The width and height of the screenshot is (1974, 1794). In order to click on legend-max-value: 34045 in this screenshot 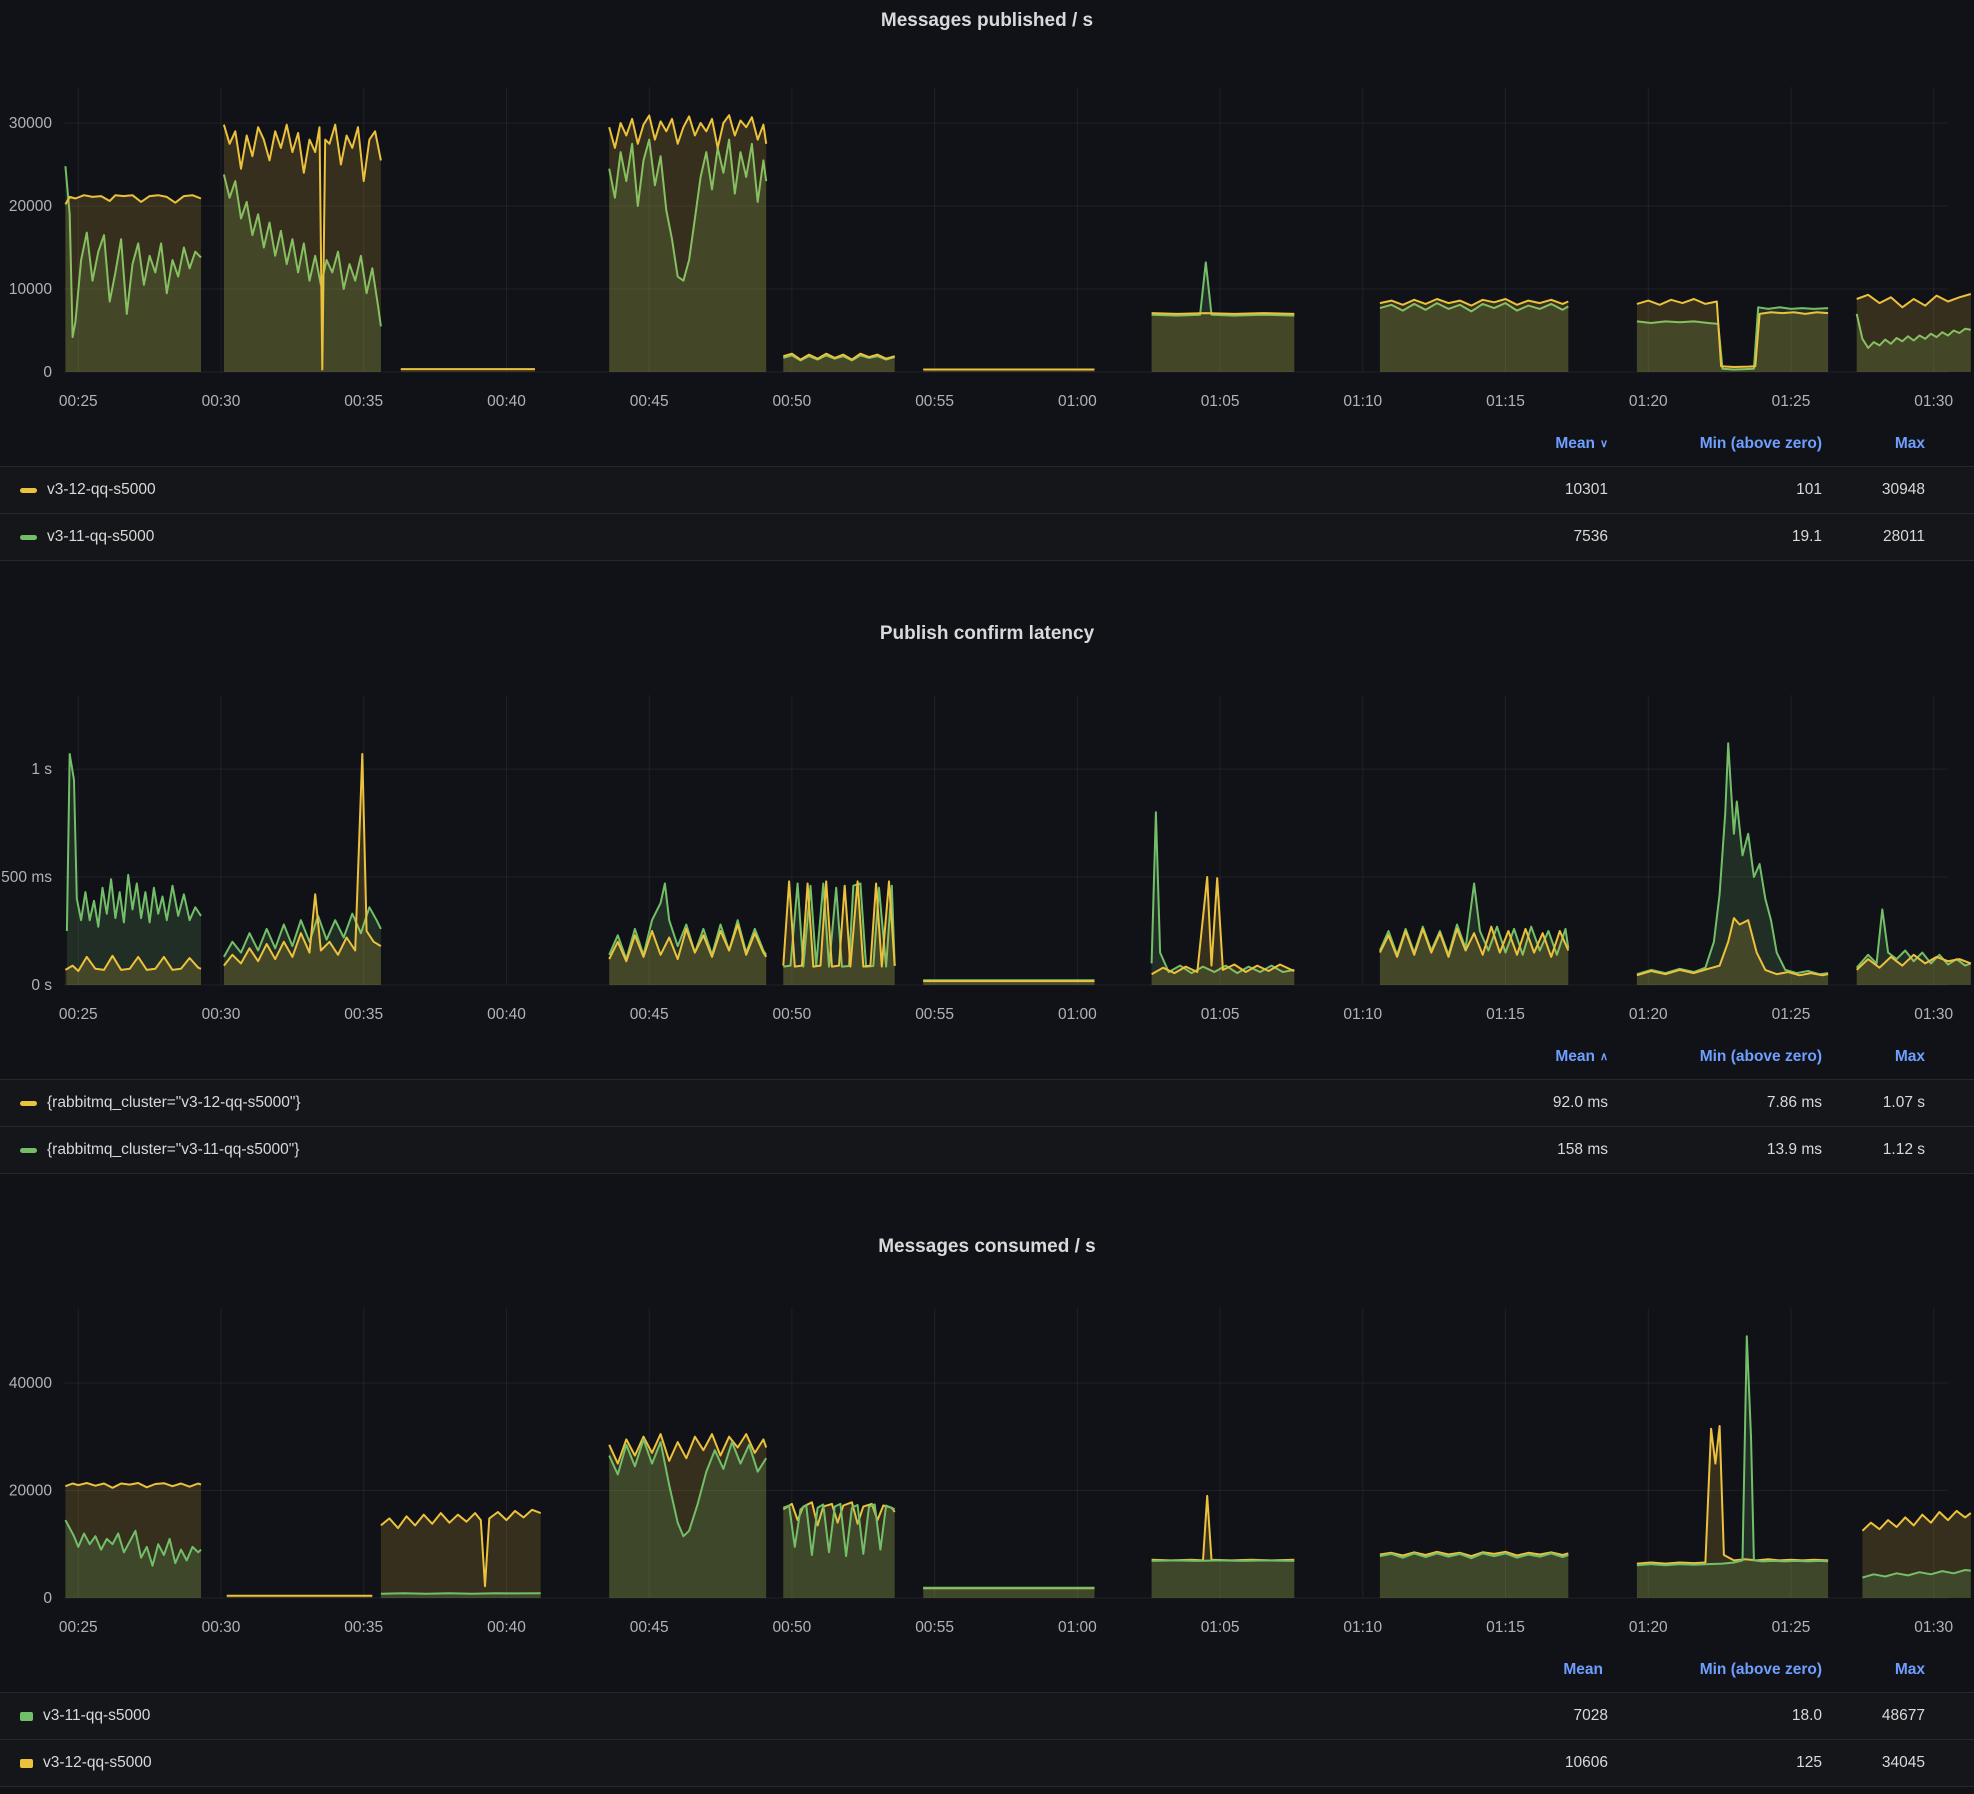, I will do `click(1903, 1762)`.